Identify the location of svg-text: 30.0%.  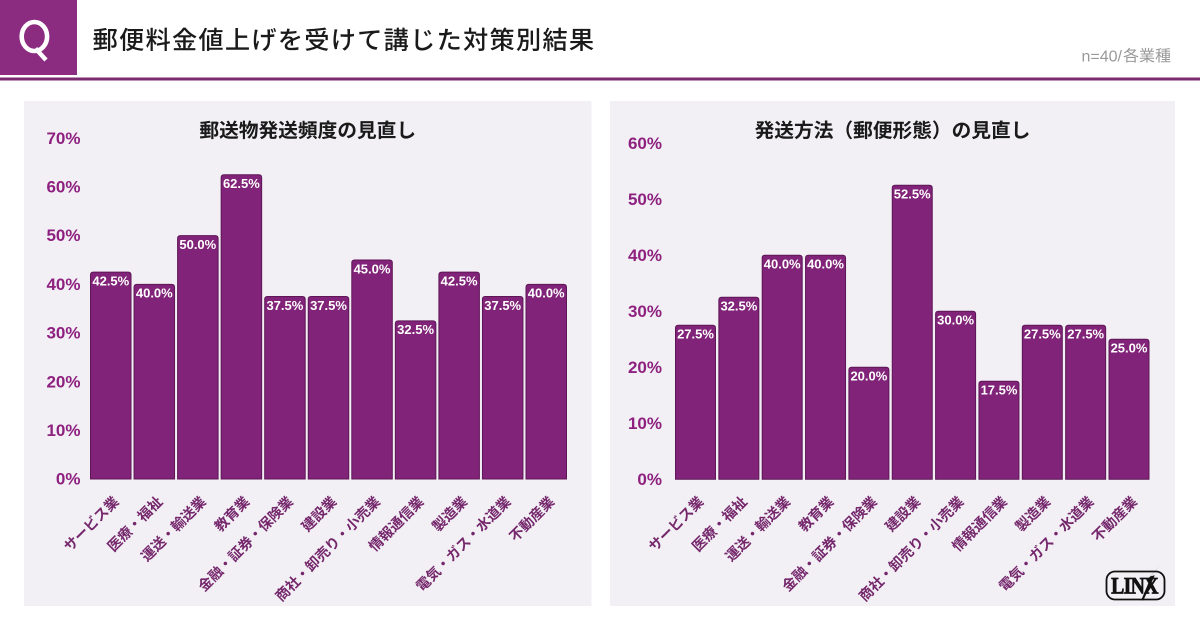
(955, 320).